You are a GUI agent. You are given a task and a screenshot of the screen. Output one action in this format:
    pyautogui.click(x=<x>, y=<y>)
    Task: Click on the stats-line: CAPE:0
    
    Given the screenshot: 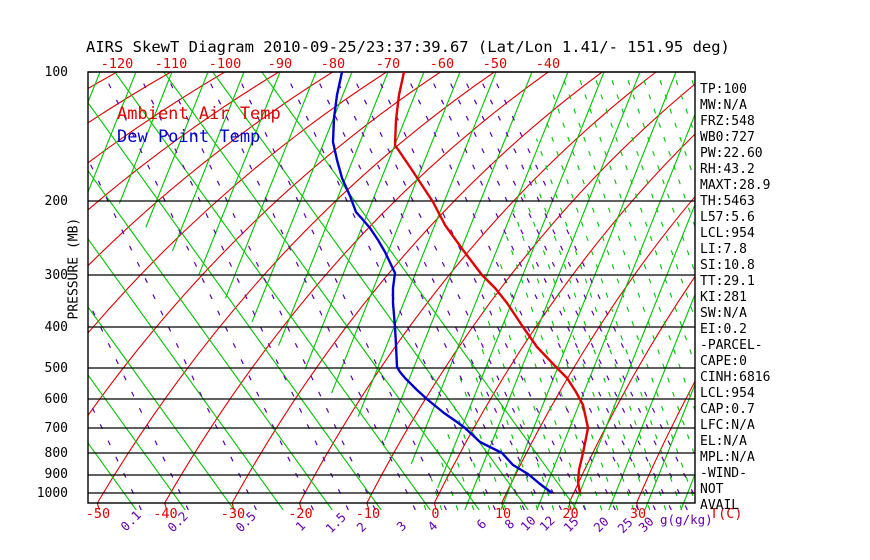 What is the action you would take?
    pyautogui.click(x=723, y=361)
    